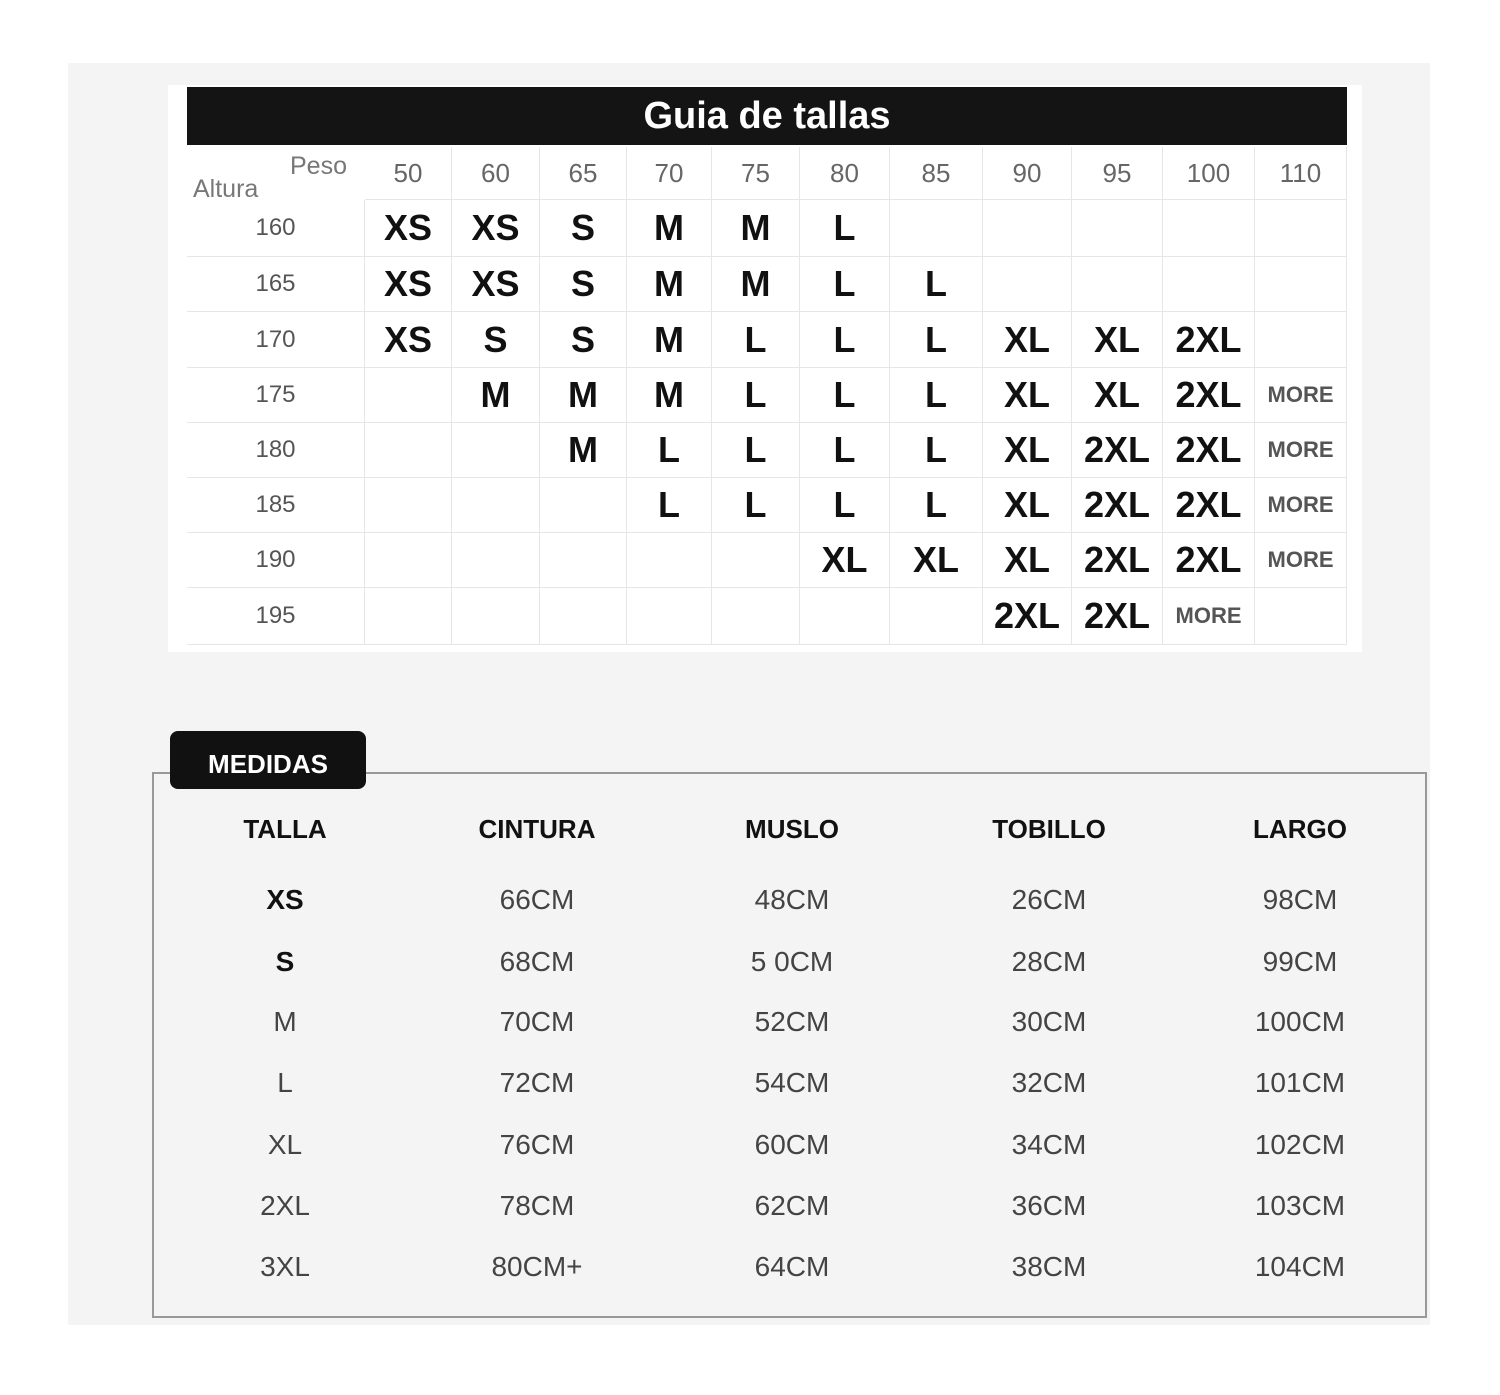  What do you see at coordinates (792, 1205) in the screenshot?
I see `measurement-value: 62CM` at bounding box center [792, 1205].